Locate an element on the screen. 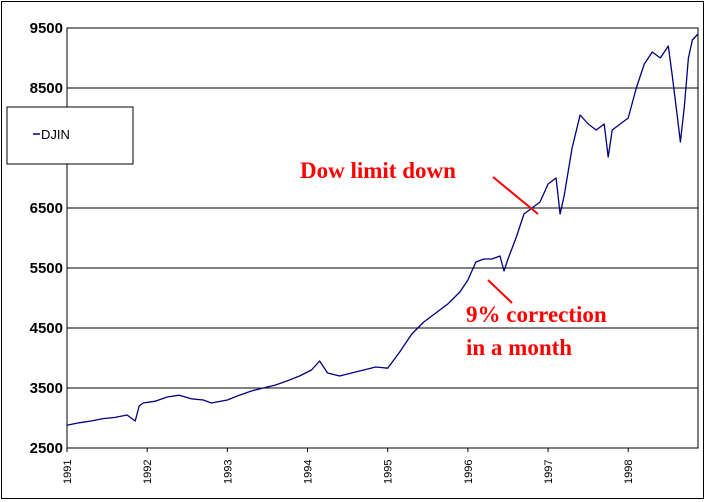 This screenshot has height=502, width=707. x-tick-label: 1998 is located at coordinates (629, 472).